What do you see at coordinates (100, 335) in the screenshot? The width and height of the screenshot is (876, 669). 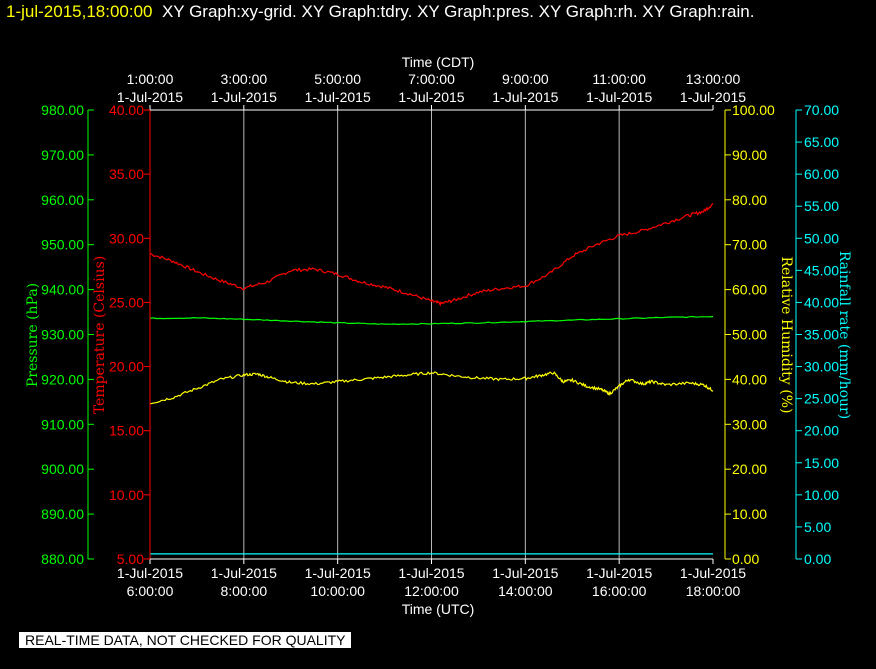 I see `temperature-axis-title: Temperature (Celsius)` at bounding box center [100, 335].